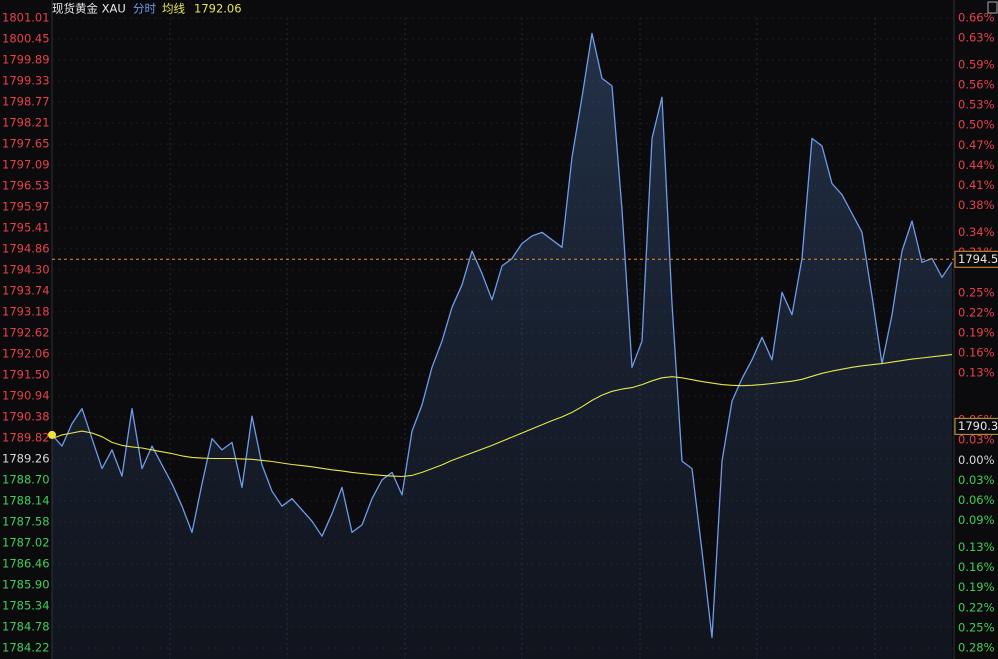 The image size is (998, 659). Describe the element at coordinates (26, 605) in the screenshot. I see `y-tick-label: 1785.34` at that location.